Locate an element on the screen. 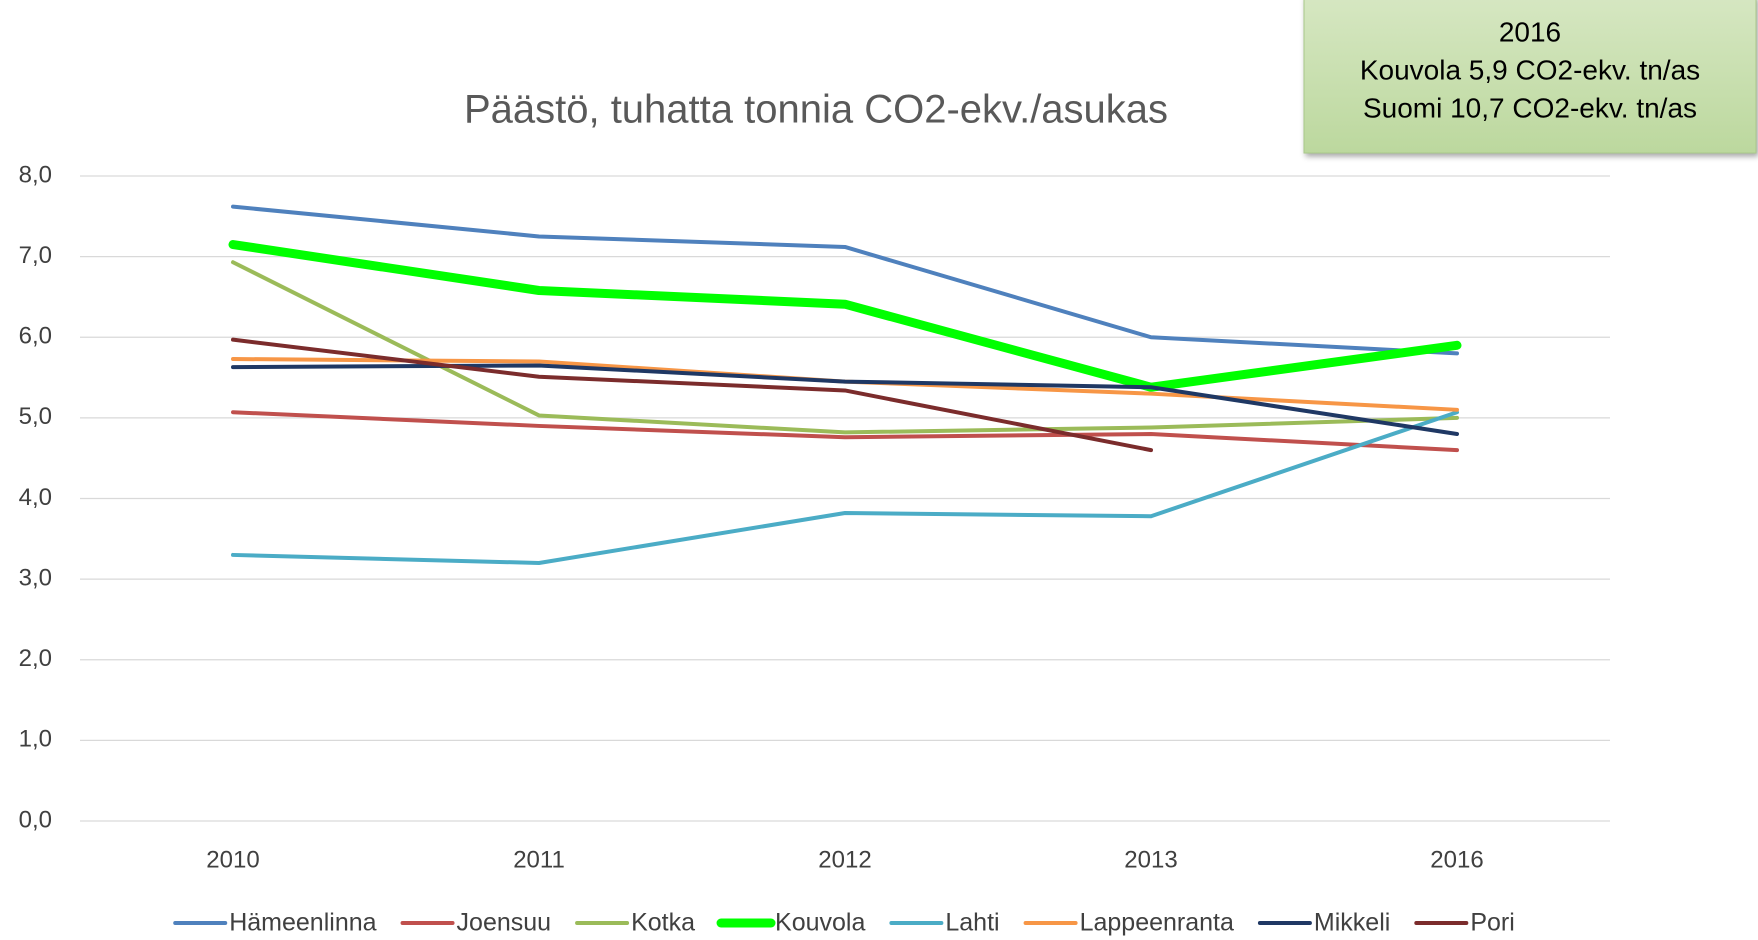  legend-item: Joensuu is located at coordinates (476, 923).